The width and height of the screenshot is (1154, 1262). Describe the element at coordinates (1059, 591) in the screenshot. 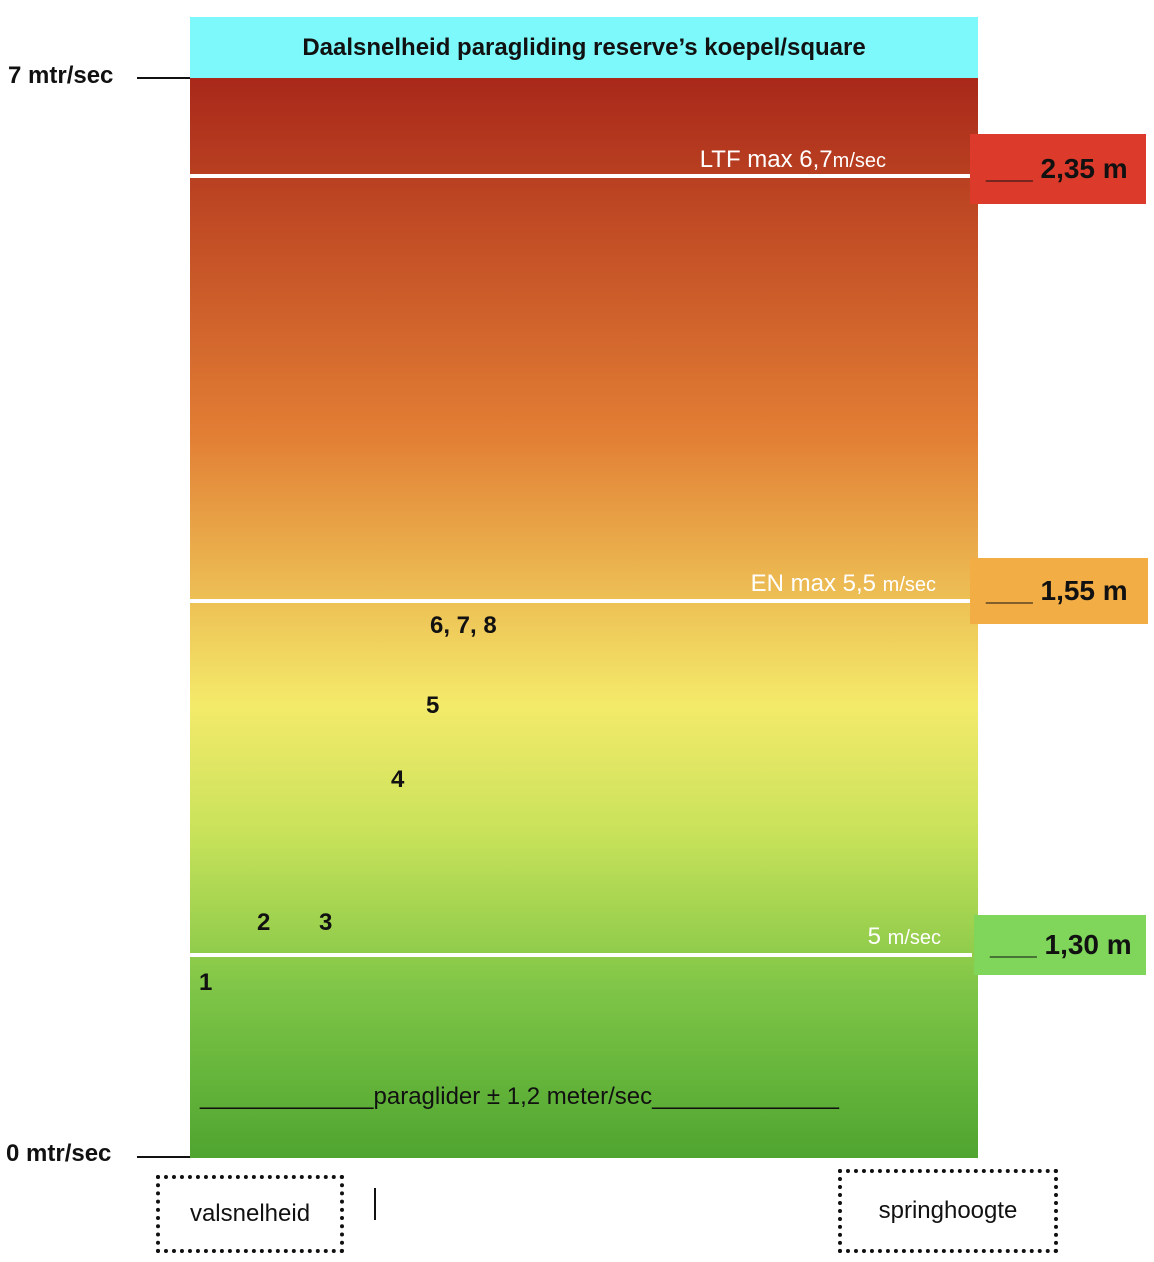

I see `height-box-en: ___ 1,55 m` at that location.